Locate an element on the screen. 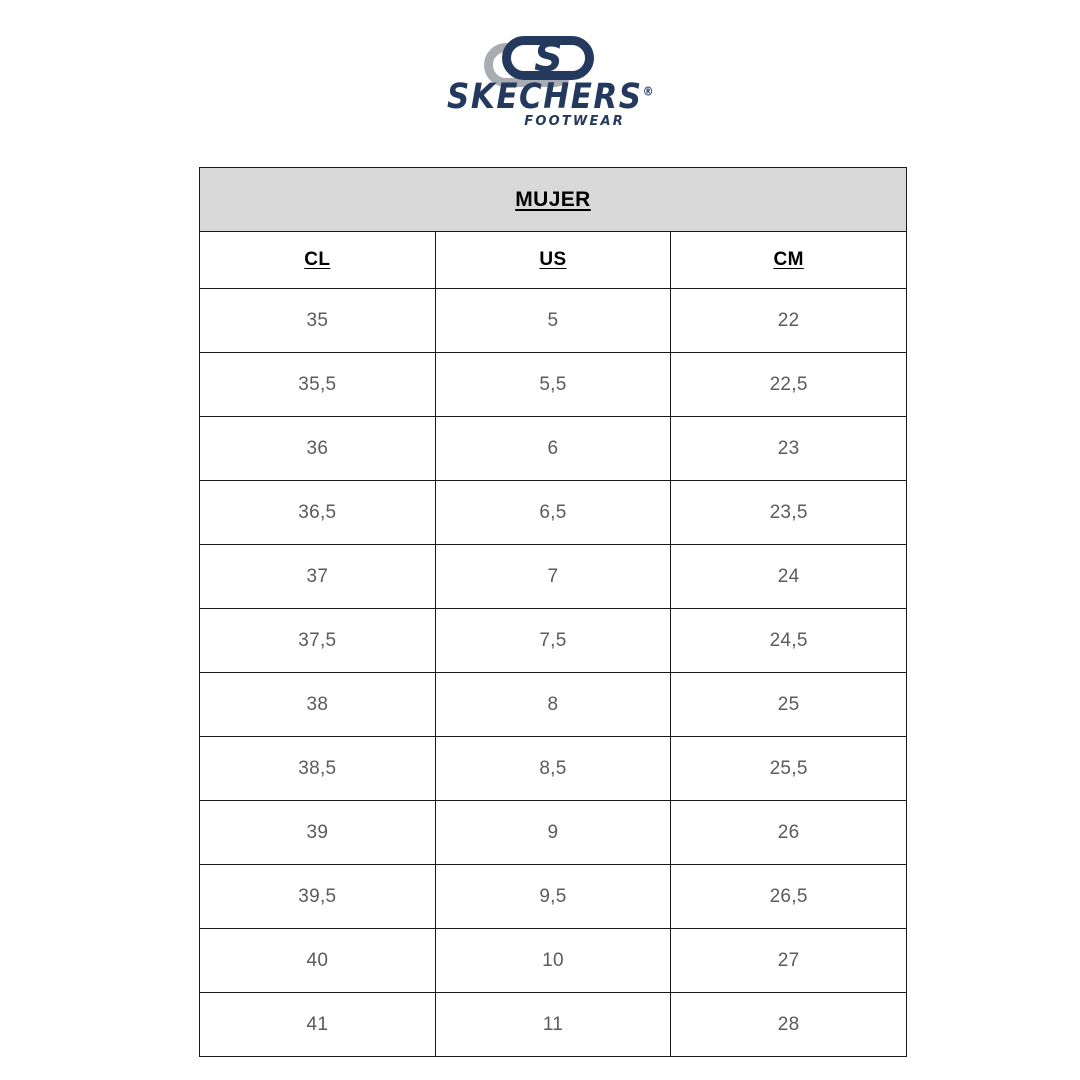  size-cell-us: 8 is located at coordinates (553, 704).